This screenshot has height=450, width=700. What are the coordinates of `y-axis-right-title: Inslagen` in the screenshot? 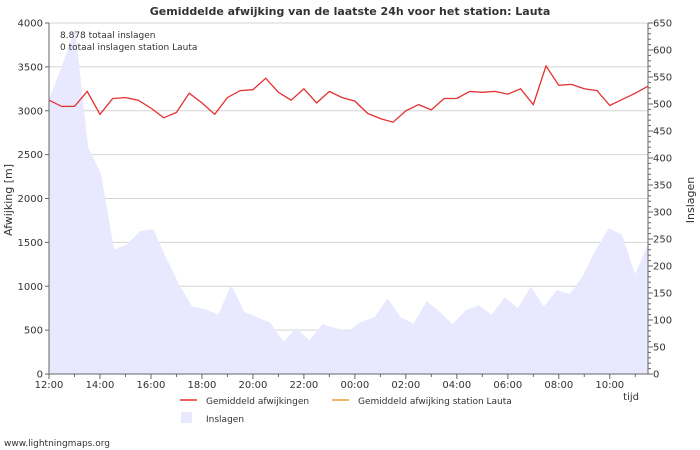 It's located at (690, 200).